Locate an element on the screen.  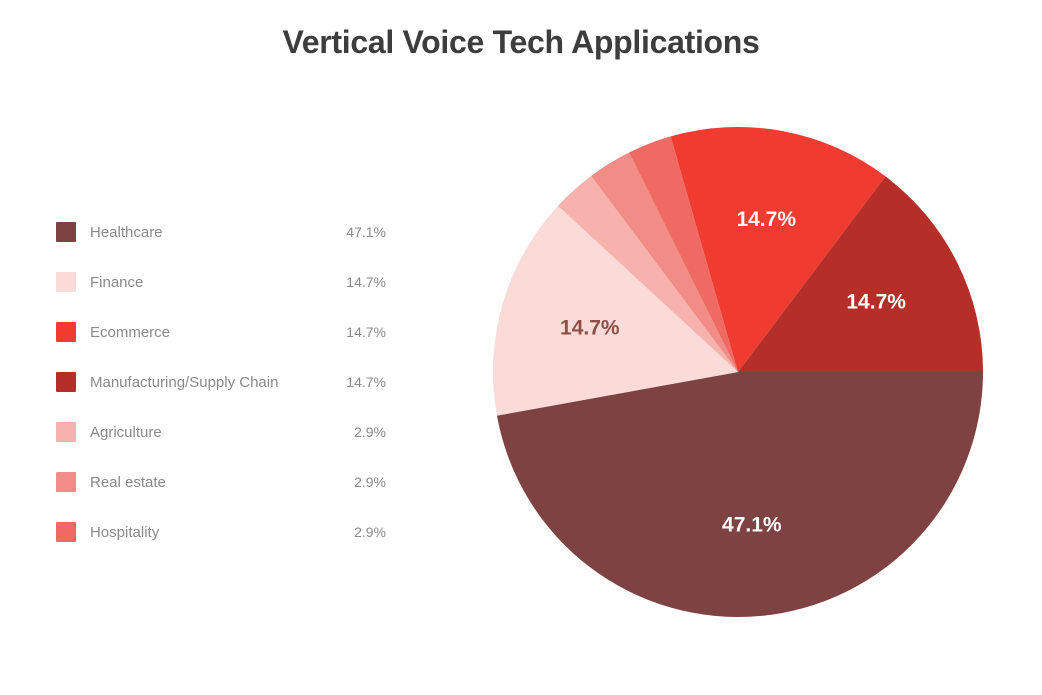
legend-item-label: Ecommerce is located at coordinates (130, 332).